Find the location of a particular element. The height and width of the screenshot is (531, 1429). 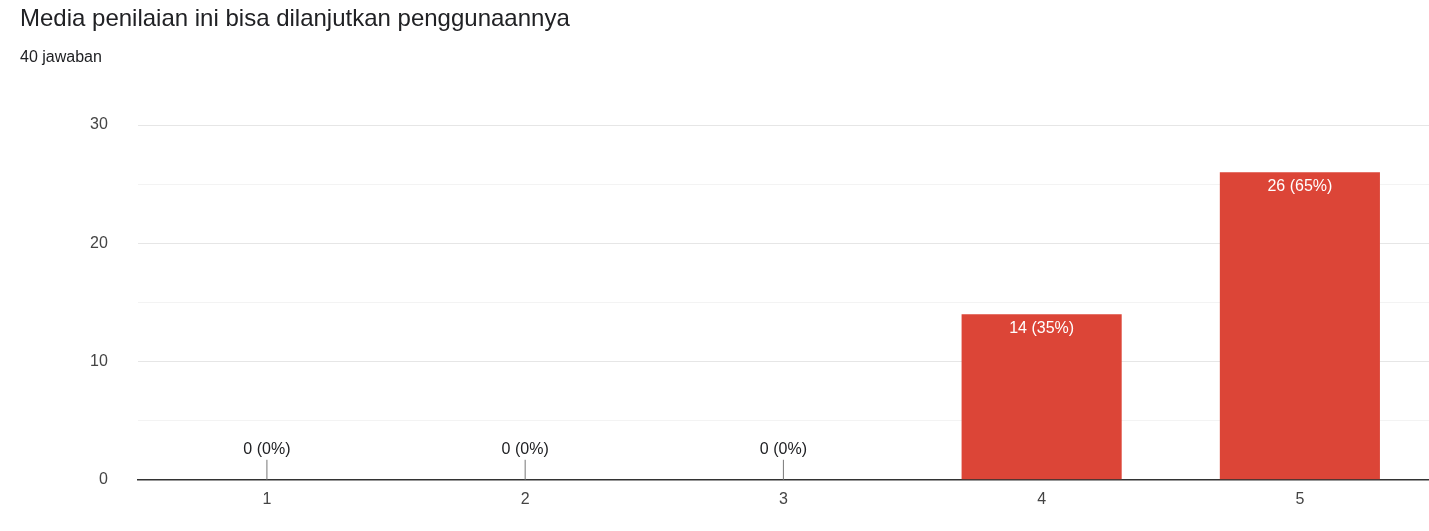

x-tick-label: 3 is located at coordinates (783, 498).